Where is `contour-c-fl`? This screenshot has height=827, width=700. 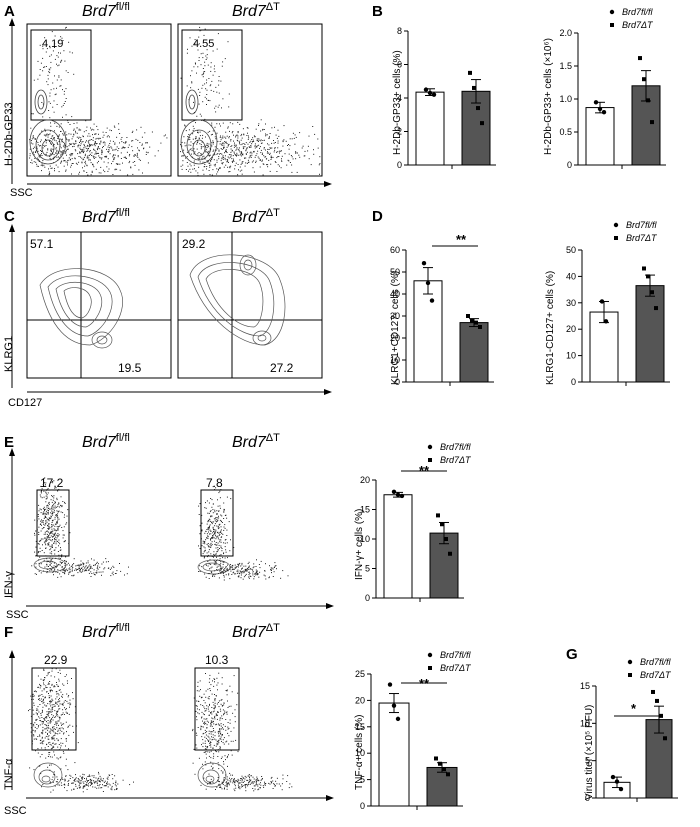
contour-c-fl is located at coordinates (81, 308).